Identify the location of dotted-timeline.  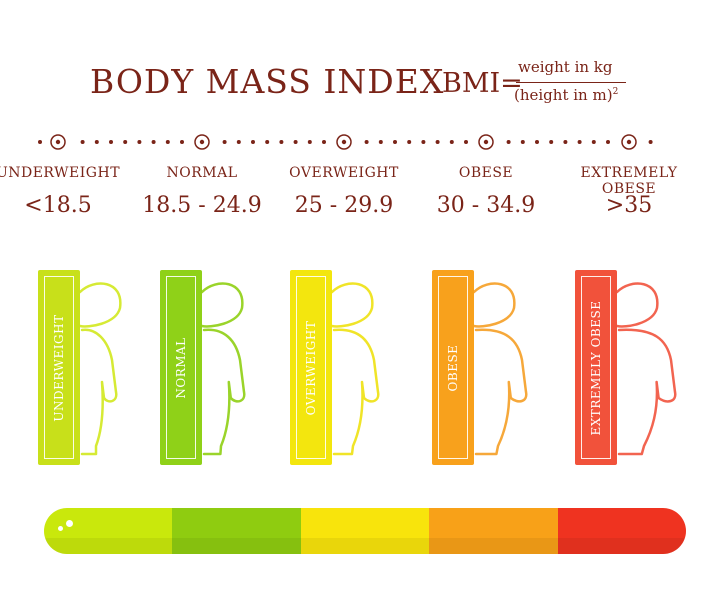
(345, 142).